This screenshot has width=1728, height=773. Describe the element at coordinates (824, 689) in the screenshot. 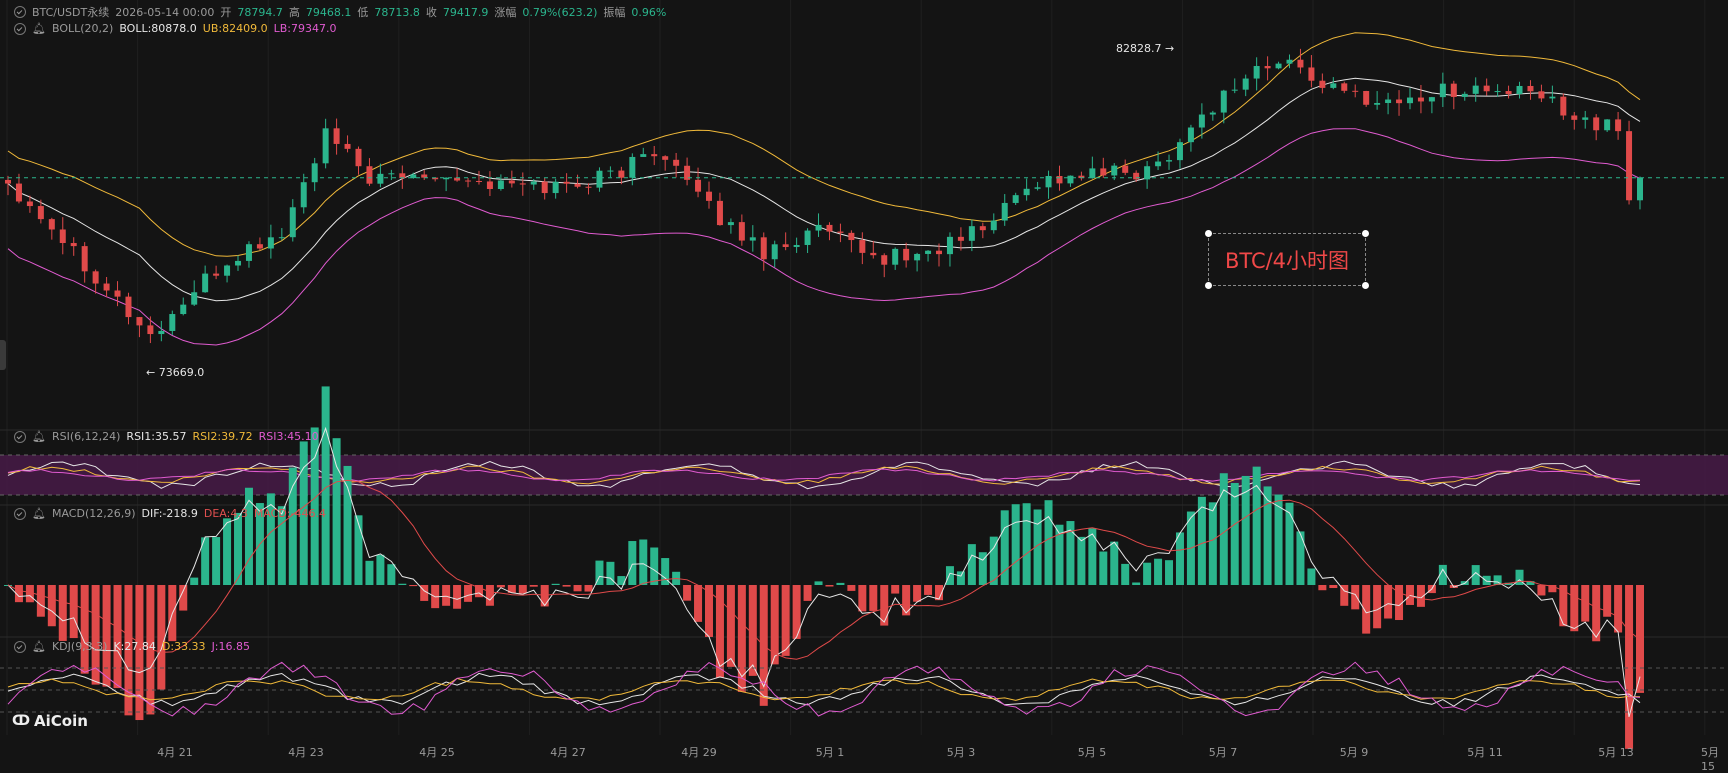

I see `j-line` at that location.